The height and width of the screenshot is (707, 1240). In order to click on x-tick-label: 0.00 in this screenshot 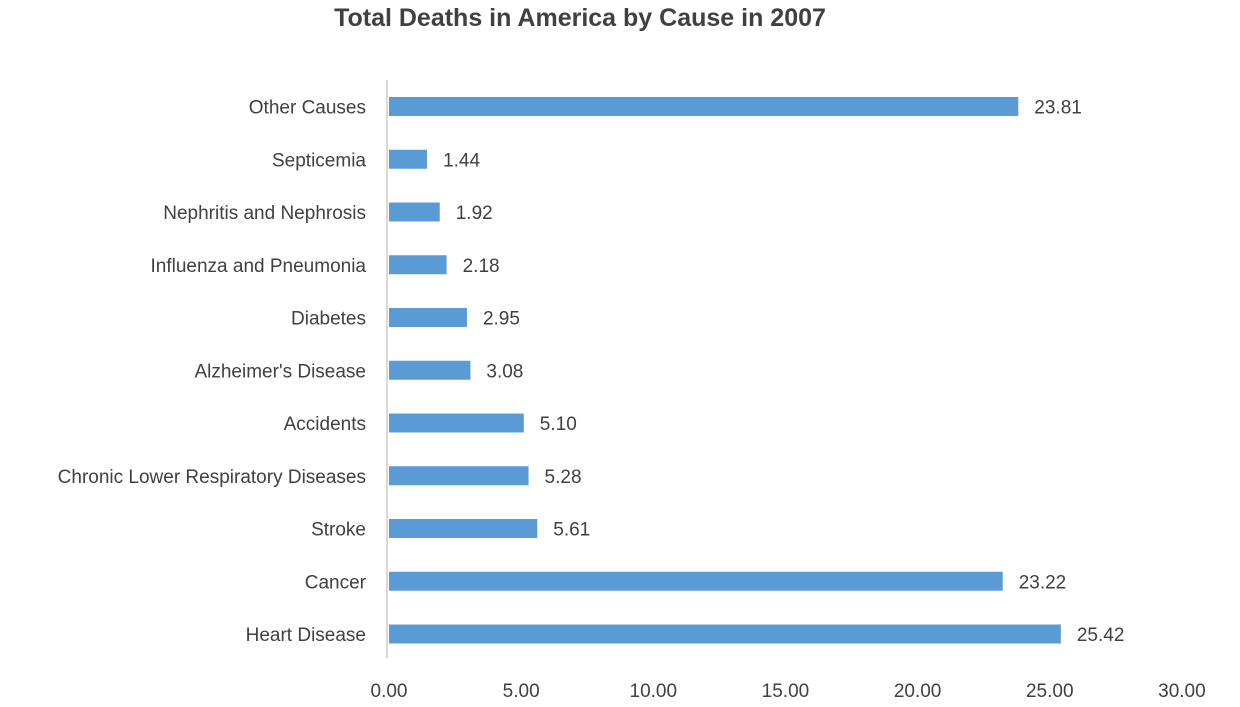, I will do `click(389, 691)`.